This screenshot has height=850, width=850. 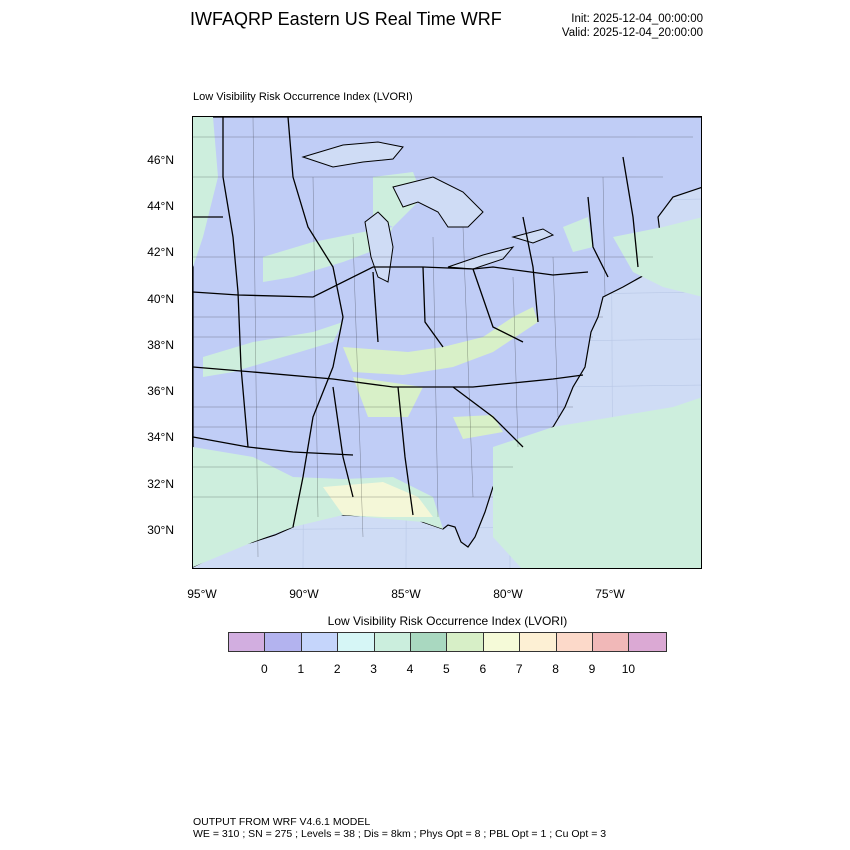 What do you see at coordinates (282, 822) in the screenshot?
I see `footer-model: OUTPUT FROM WRF V4.6.1 MODEL` at bounding box center [282, 822].